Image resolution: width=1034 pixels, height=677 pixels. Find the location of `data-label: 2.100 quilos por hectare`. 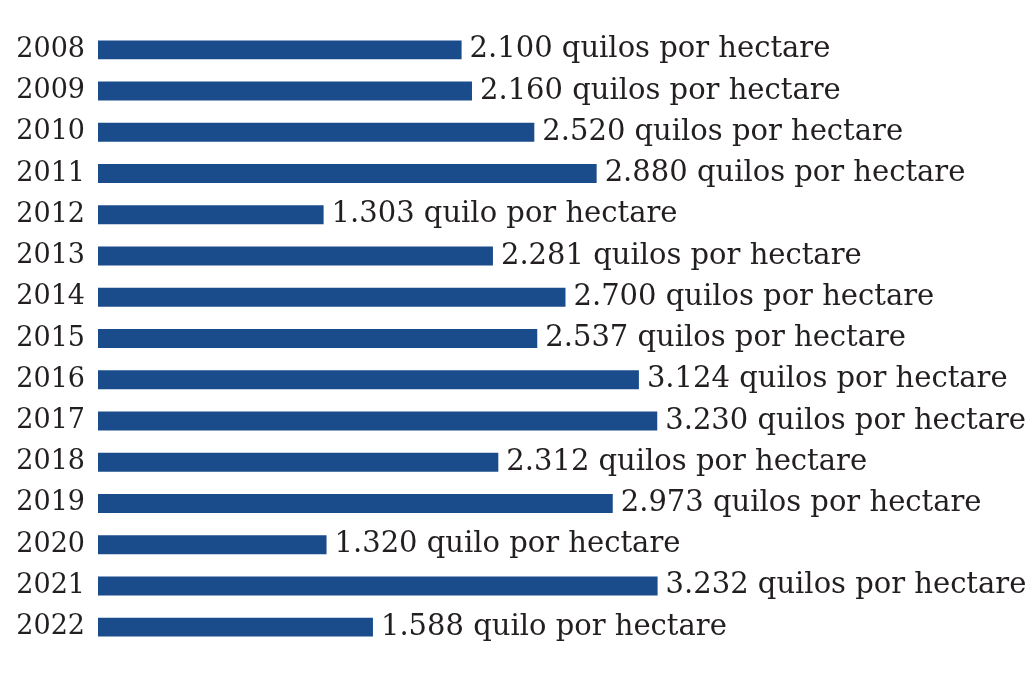

data-label: 2.100 quilos por hectare is located at coordinates (650, 47).